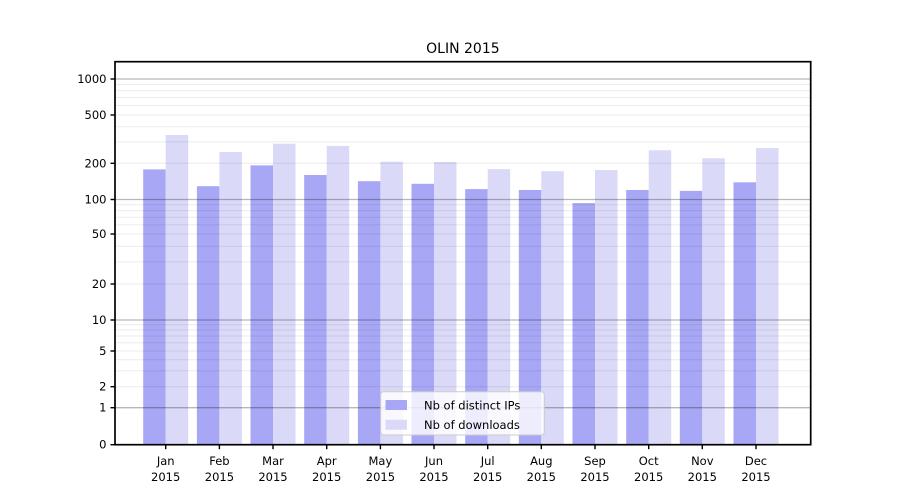 The image size is (900, 500). I want to click on bar-distinct-ips-aug, so click(530, 317).